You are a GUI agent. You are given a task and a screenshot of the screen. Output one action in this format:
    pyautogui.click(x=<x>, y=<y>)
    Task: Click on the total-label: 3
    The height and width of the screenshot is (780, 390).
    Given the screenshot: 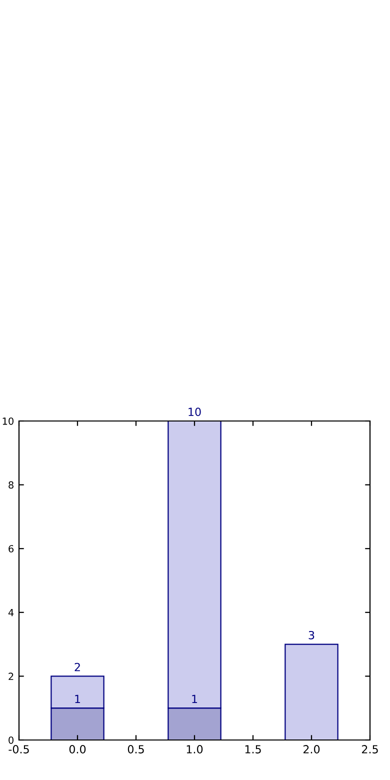 What is the action you would take?
    pyautogui.click(x=311, y=635)
    